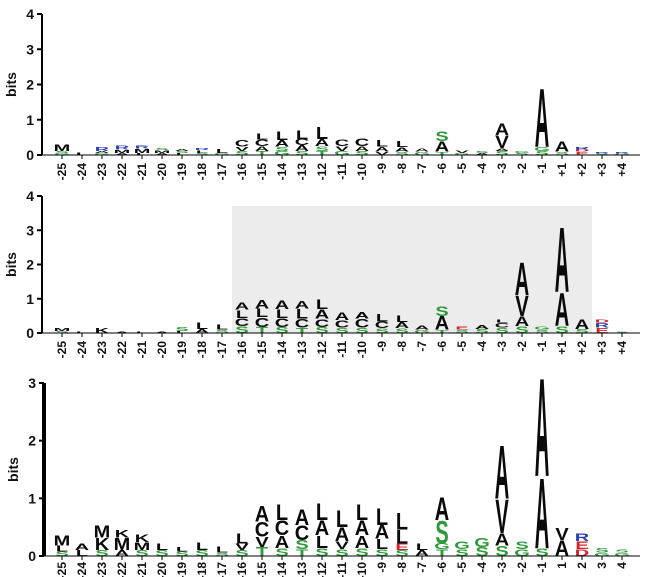 The image size is (645, 577). I want to click on x-tick-label: -6, so click(442, 168).